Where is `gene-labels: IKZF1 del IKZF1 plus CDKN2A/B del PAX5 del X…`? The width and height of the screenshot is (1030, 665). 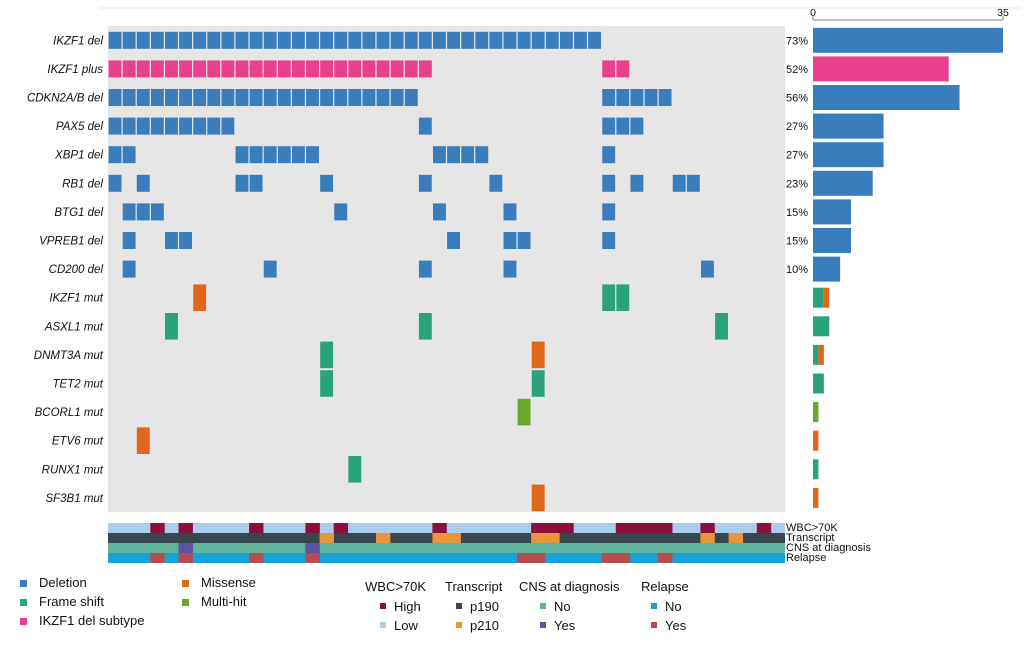 gene-labels: IKZF1 del IKZF1 plus CDKN2A/B del PAX5 del X… is located at coordinates (65, 270).